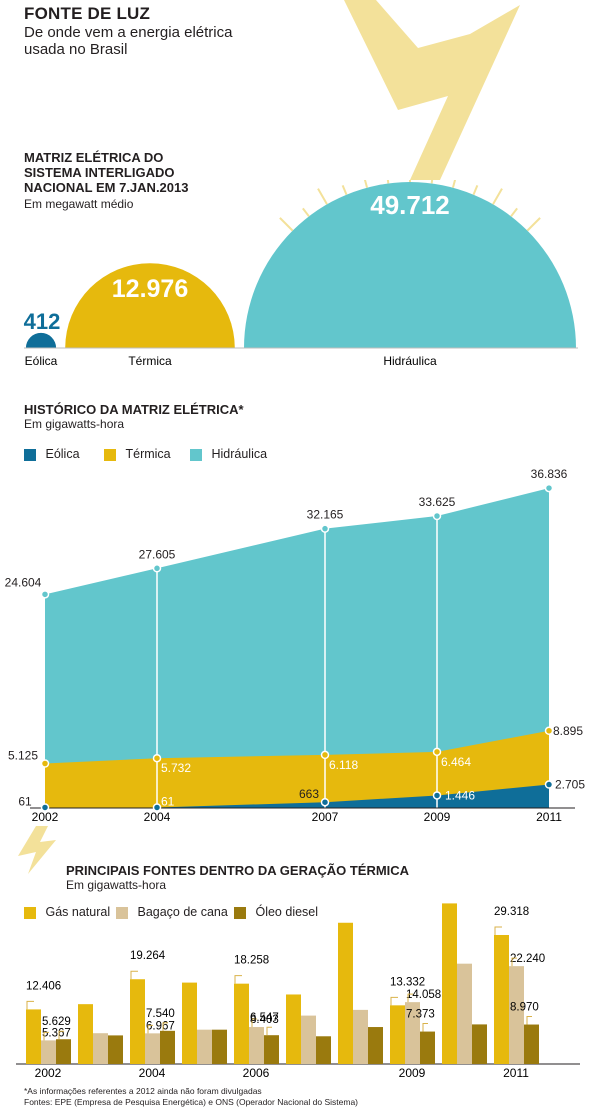  What do you see at coordinates (74, 424) in the screenshot?
I see `historico-unit: Em gigawatts-hora` at bounding box center [74, 424].